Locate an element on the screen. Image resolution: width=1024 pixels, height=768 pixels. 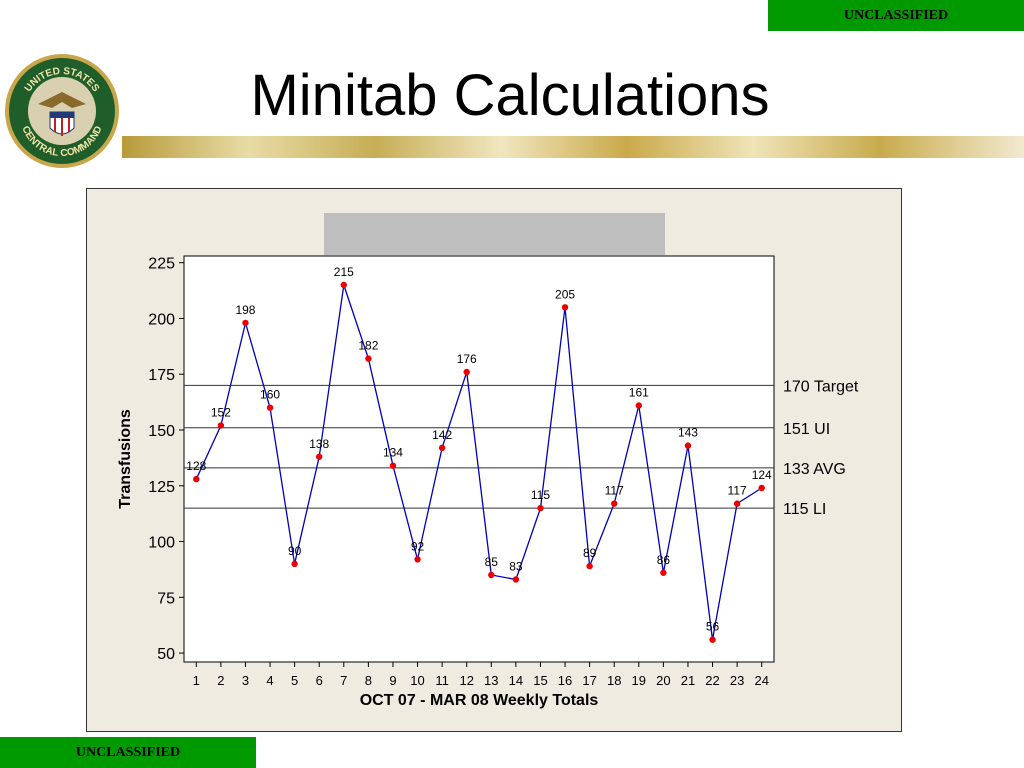
data-label: 160 is located at coordinates (270, 395).